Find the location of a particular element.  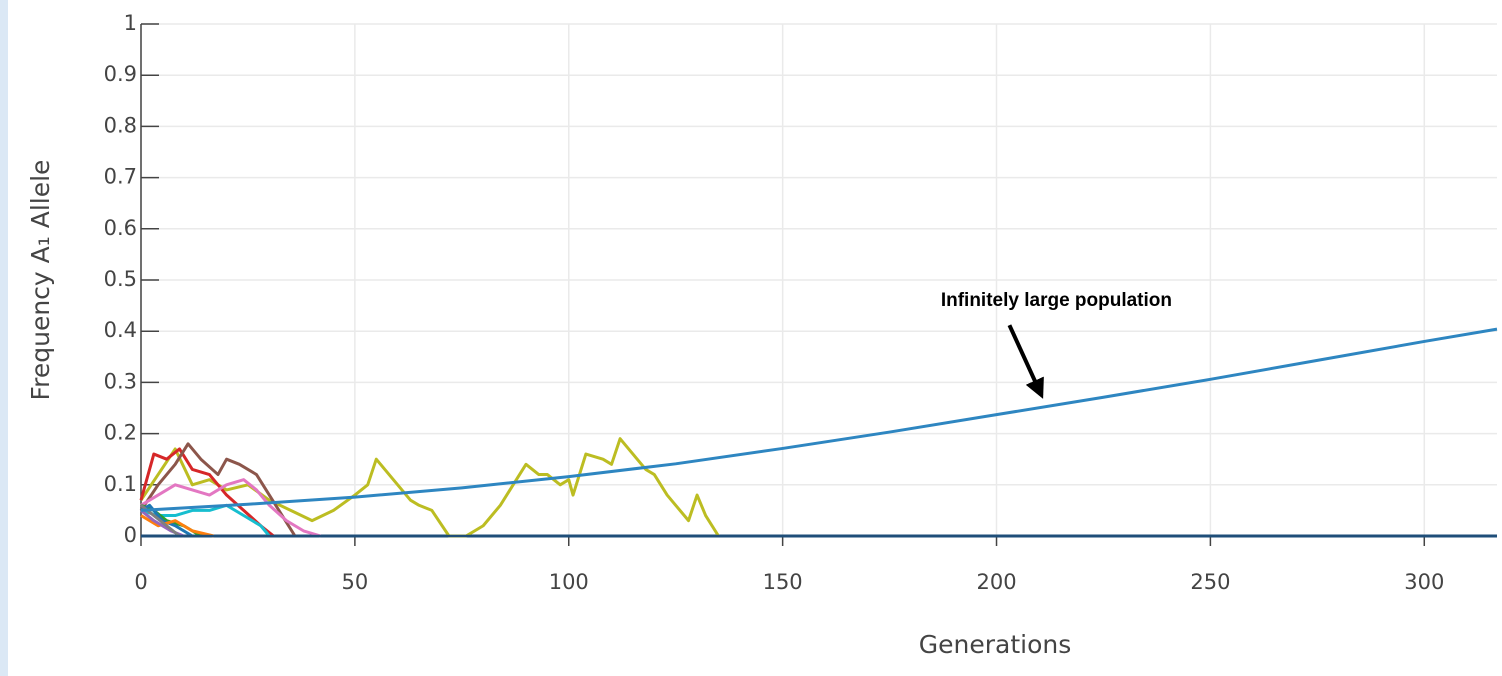

x-tick-label: 200 is located at coordinates (996, 582).